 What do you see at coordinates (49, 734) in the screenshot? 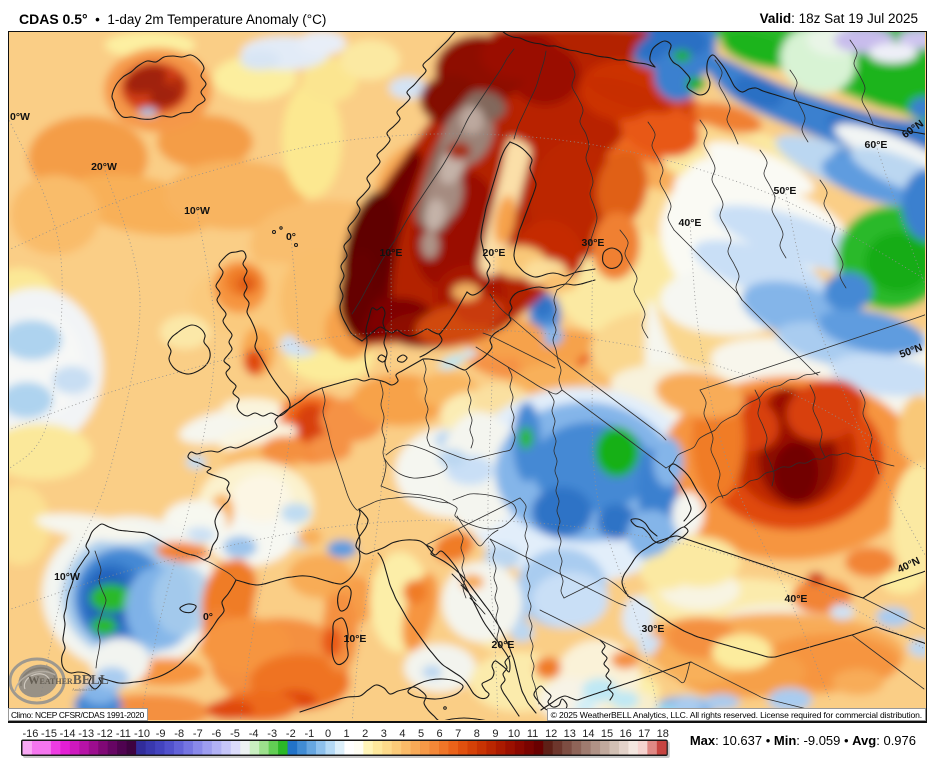
I see `svg-text: -15` at bounding box center [49, 734].